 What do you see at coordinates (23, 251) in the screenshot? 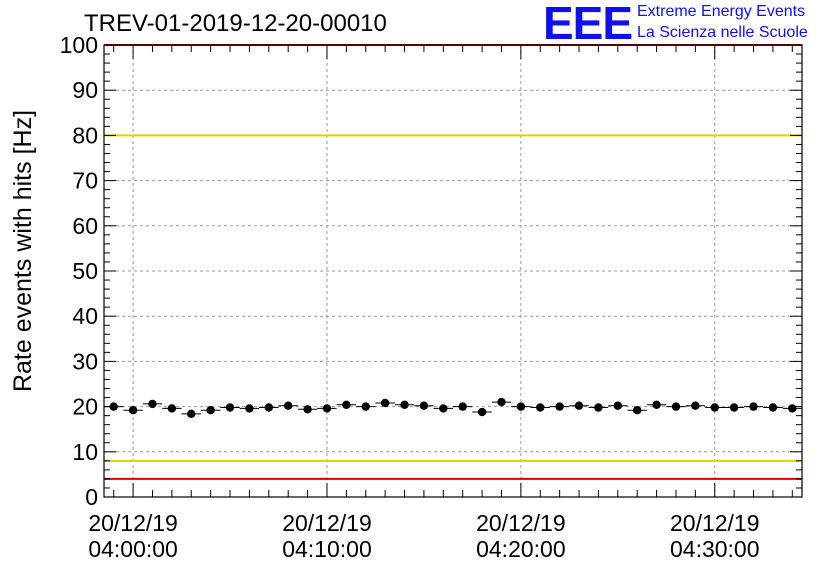
I see `y-axis-title: Rate events with hits [Hz]` at bounding box center [23, 251].